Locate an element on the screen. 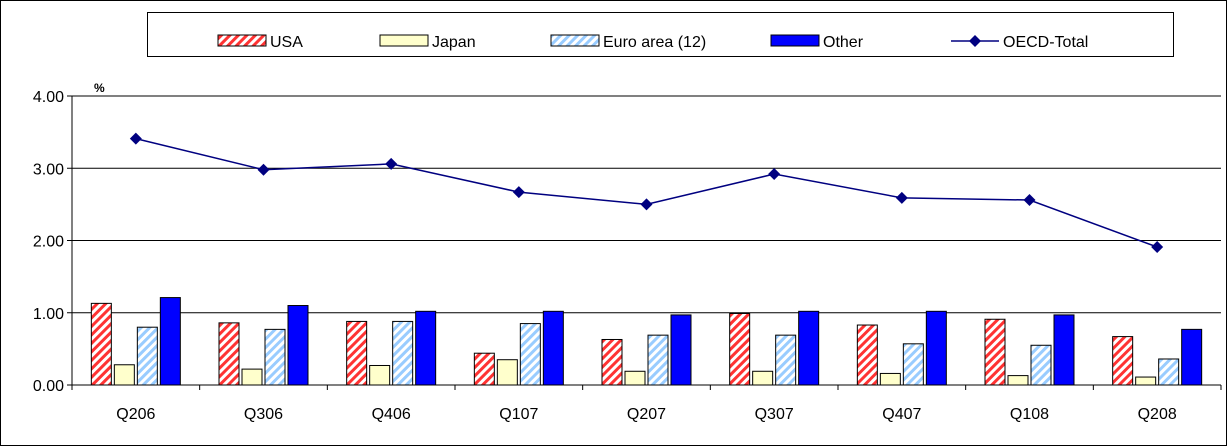  y-tick-label: 3.00 is located at coordinates (48, 169).